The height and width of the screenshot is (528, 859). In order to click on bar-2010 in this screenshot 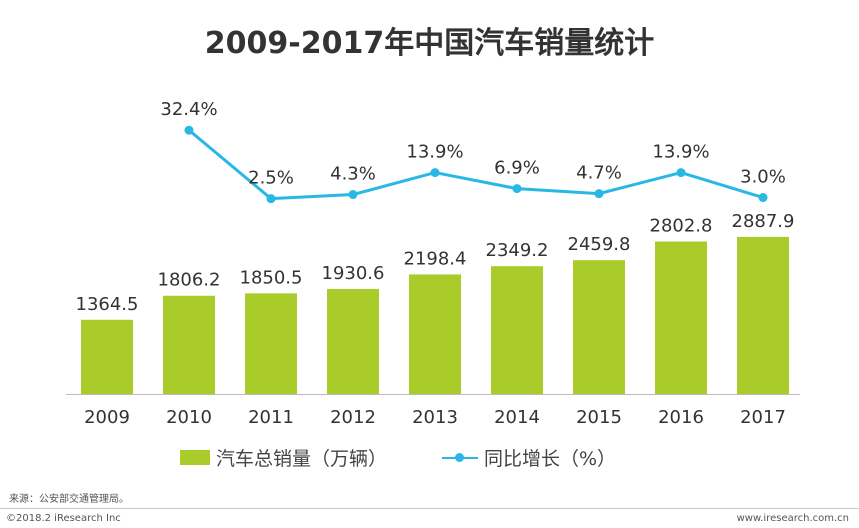, I will do `click(189, 344)`.